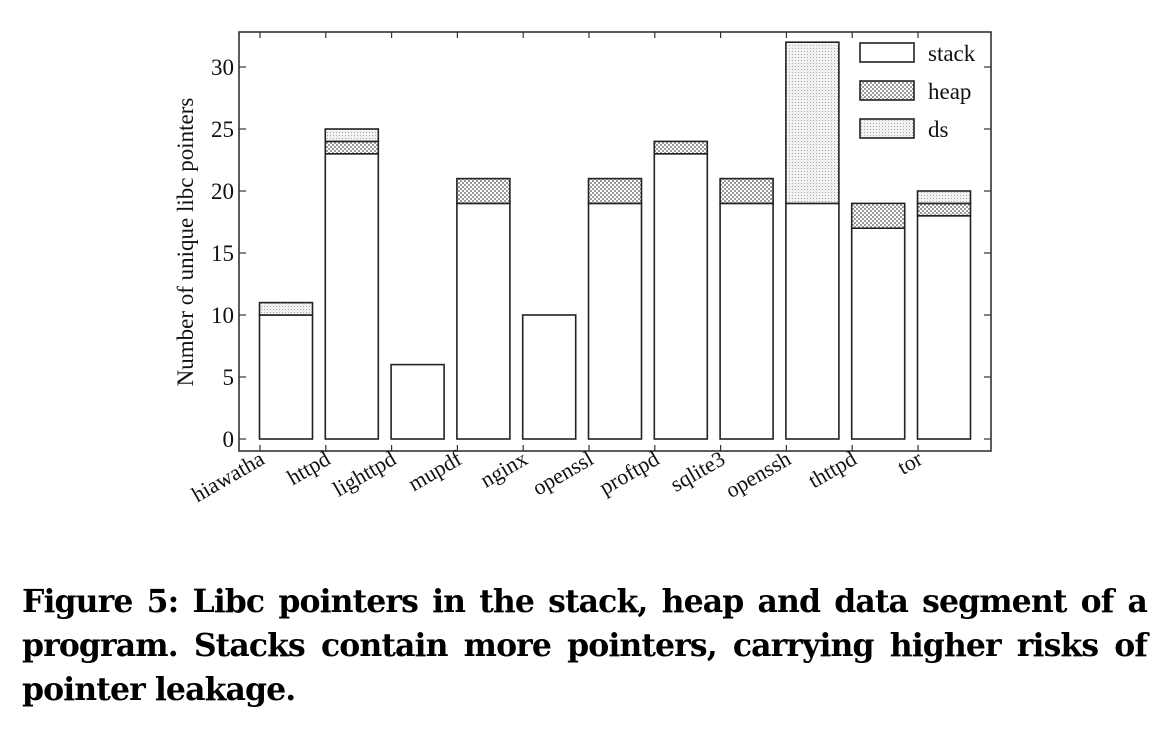  Describe the element at coordinates (949, 91) in the screenshot. I see `legend-label: heap` at that location.